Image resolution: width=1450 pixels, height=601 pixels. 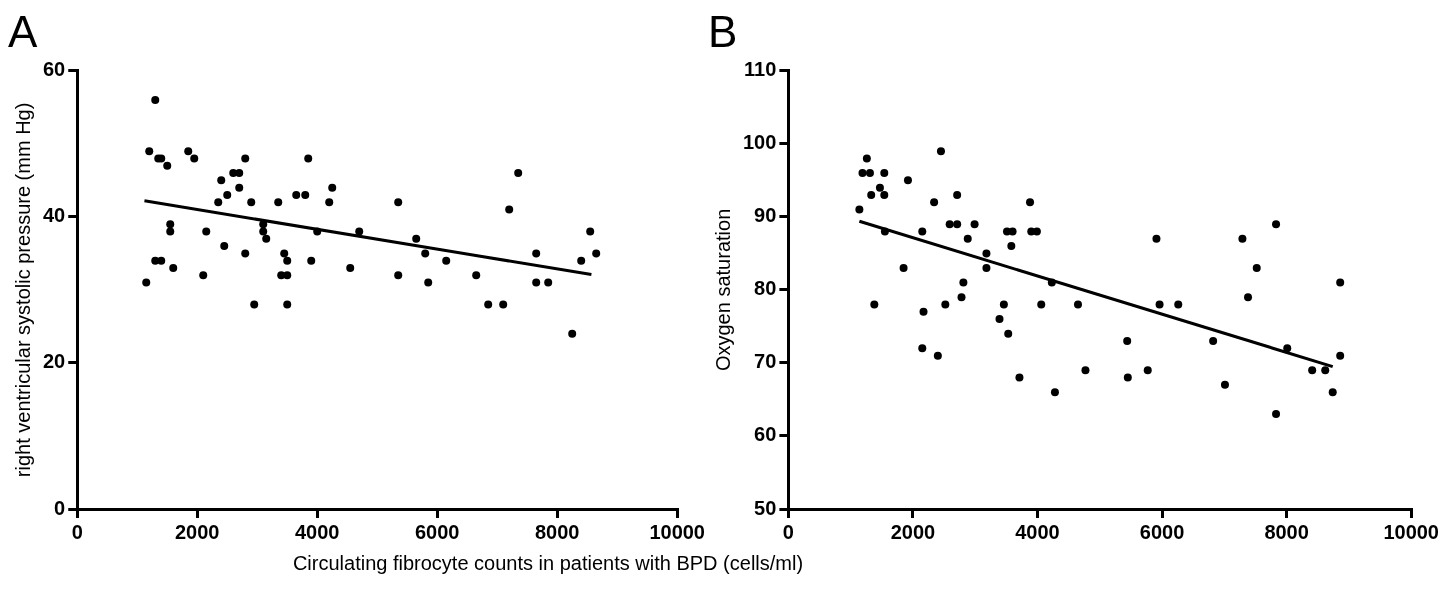 I want to click on y-tick-label: 40, so click(x=54, y=215).